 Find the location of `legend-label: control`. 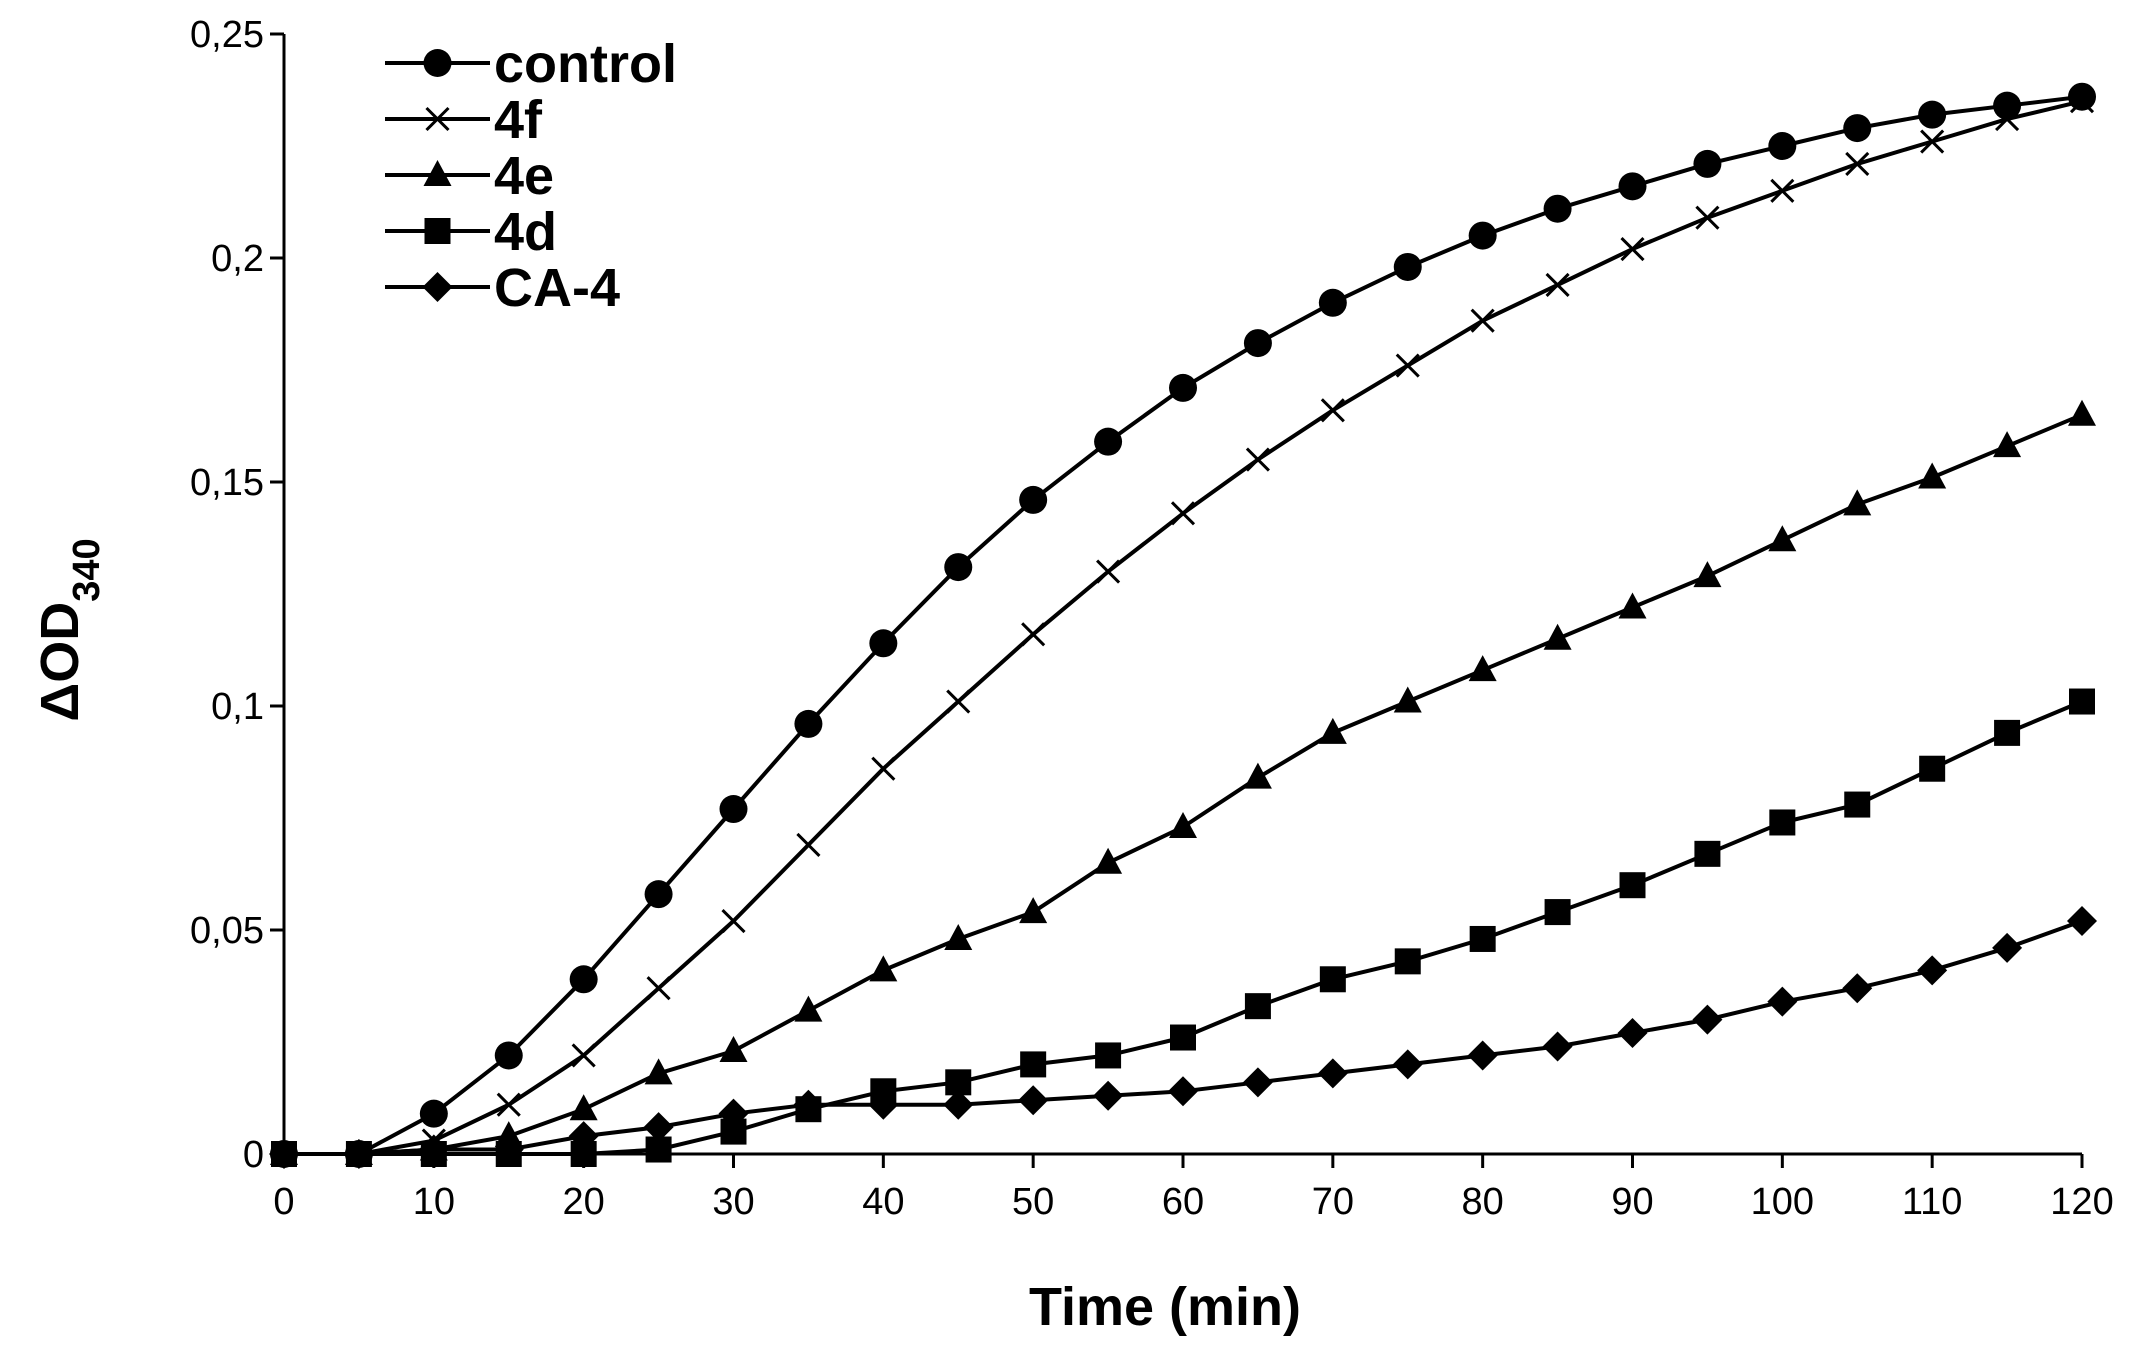

legend-label: control is located at coordinates (585, 64).